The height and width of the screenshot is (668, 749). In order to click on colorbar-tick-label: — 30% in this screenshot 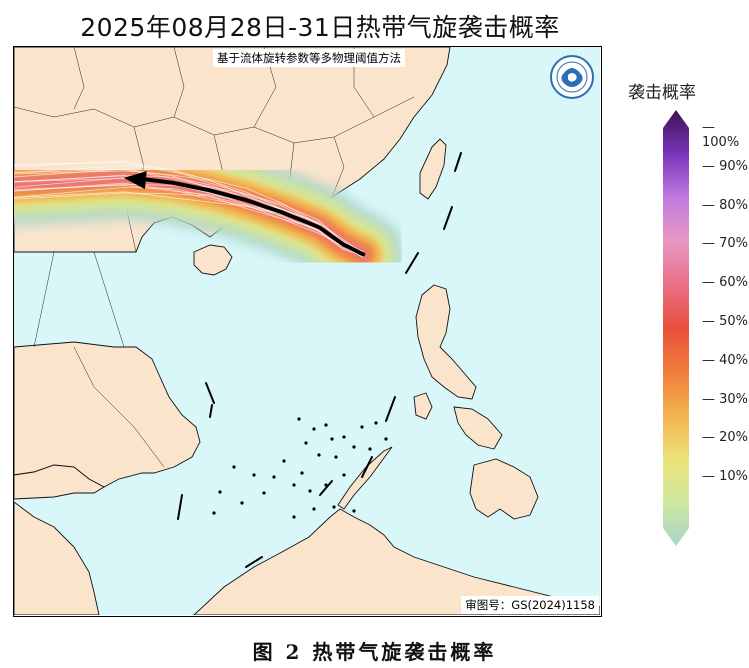, I will do `click(725, 399)`.